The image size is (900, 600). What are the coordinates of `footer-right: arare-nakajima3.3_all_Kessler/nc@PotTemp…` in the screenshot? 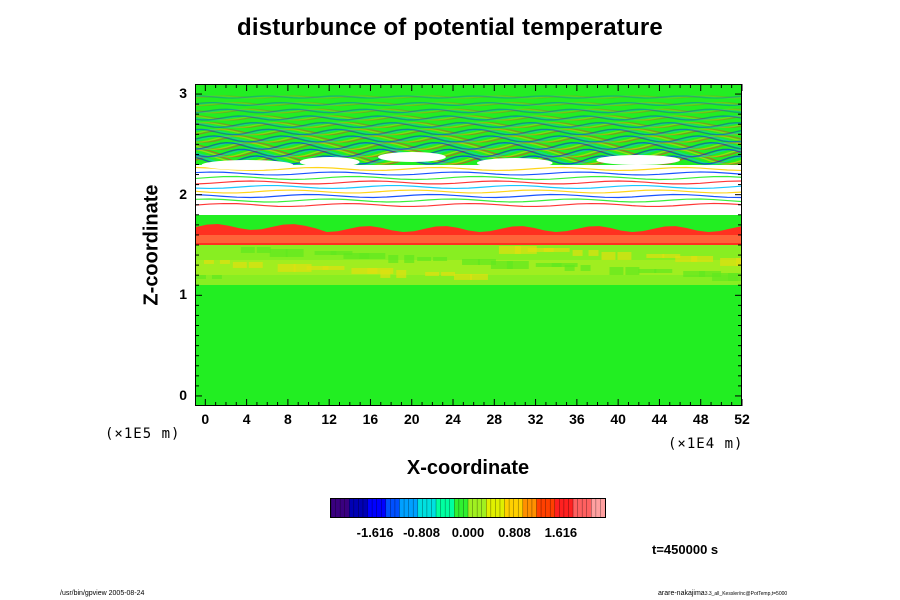 It's located at (722, 593).